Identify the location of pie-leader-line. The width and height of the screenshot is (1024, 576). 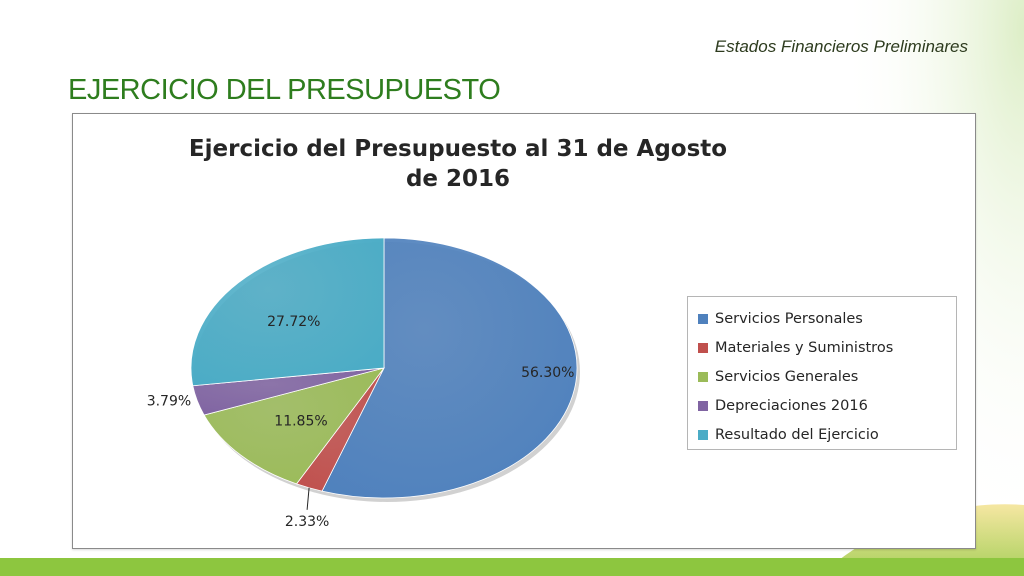
(308, 498).